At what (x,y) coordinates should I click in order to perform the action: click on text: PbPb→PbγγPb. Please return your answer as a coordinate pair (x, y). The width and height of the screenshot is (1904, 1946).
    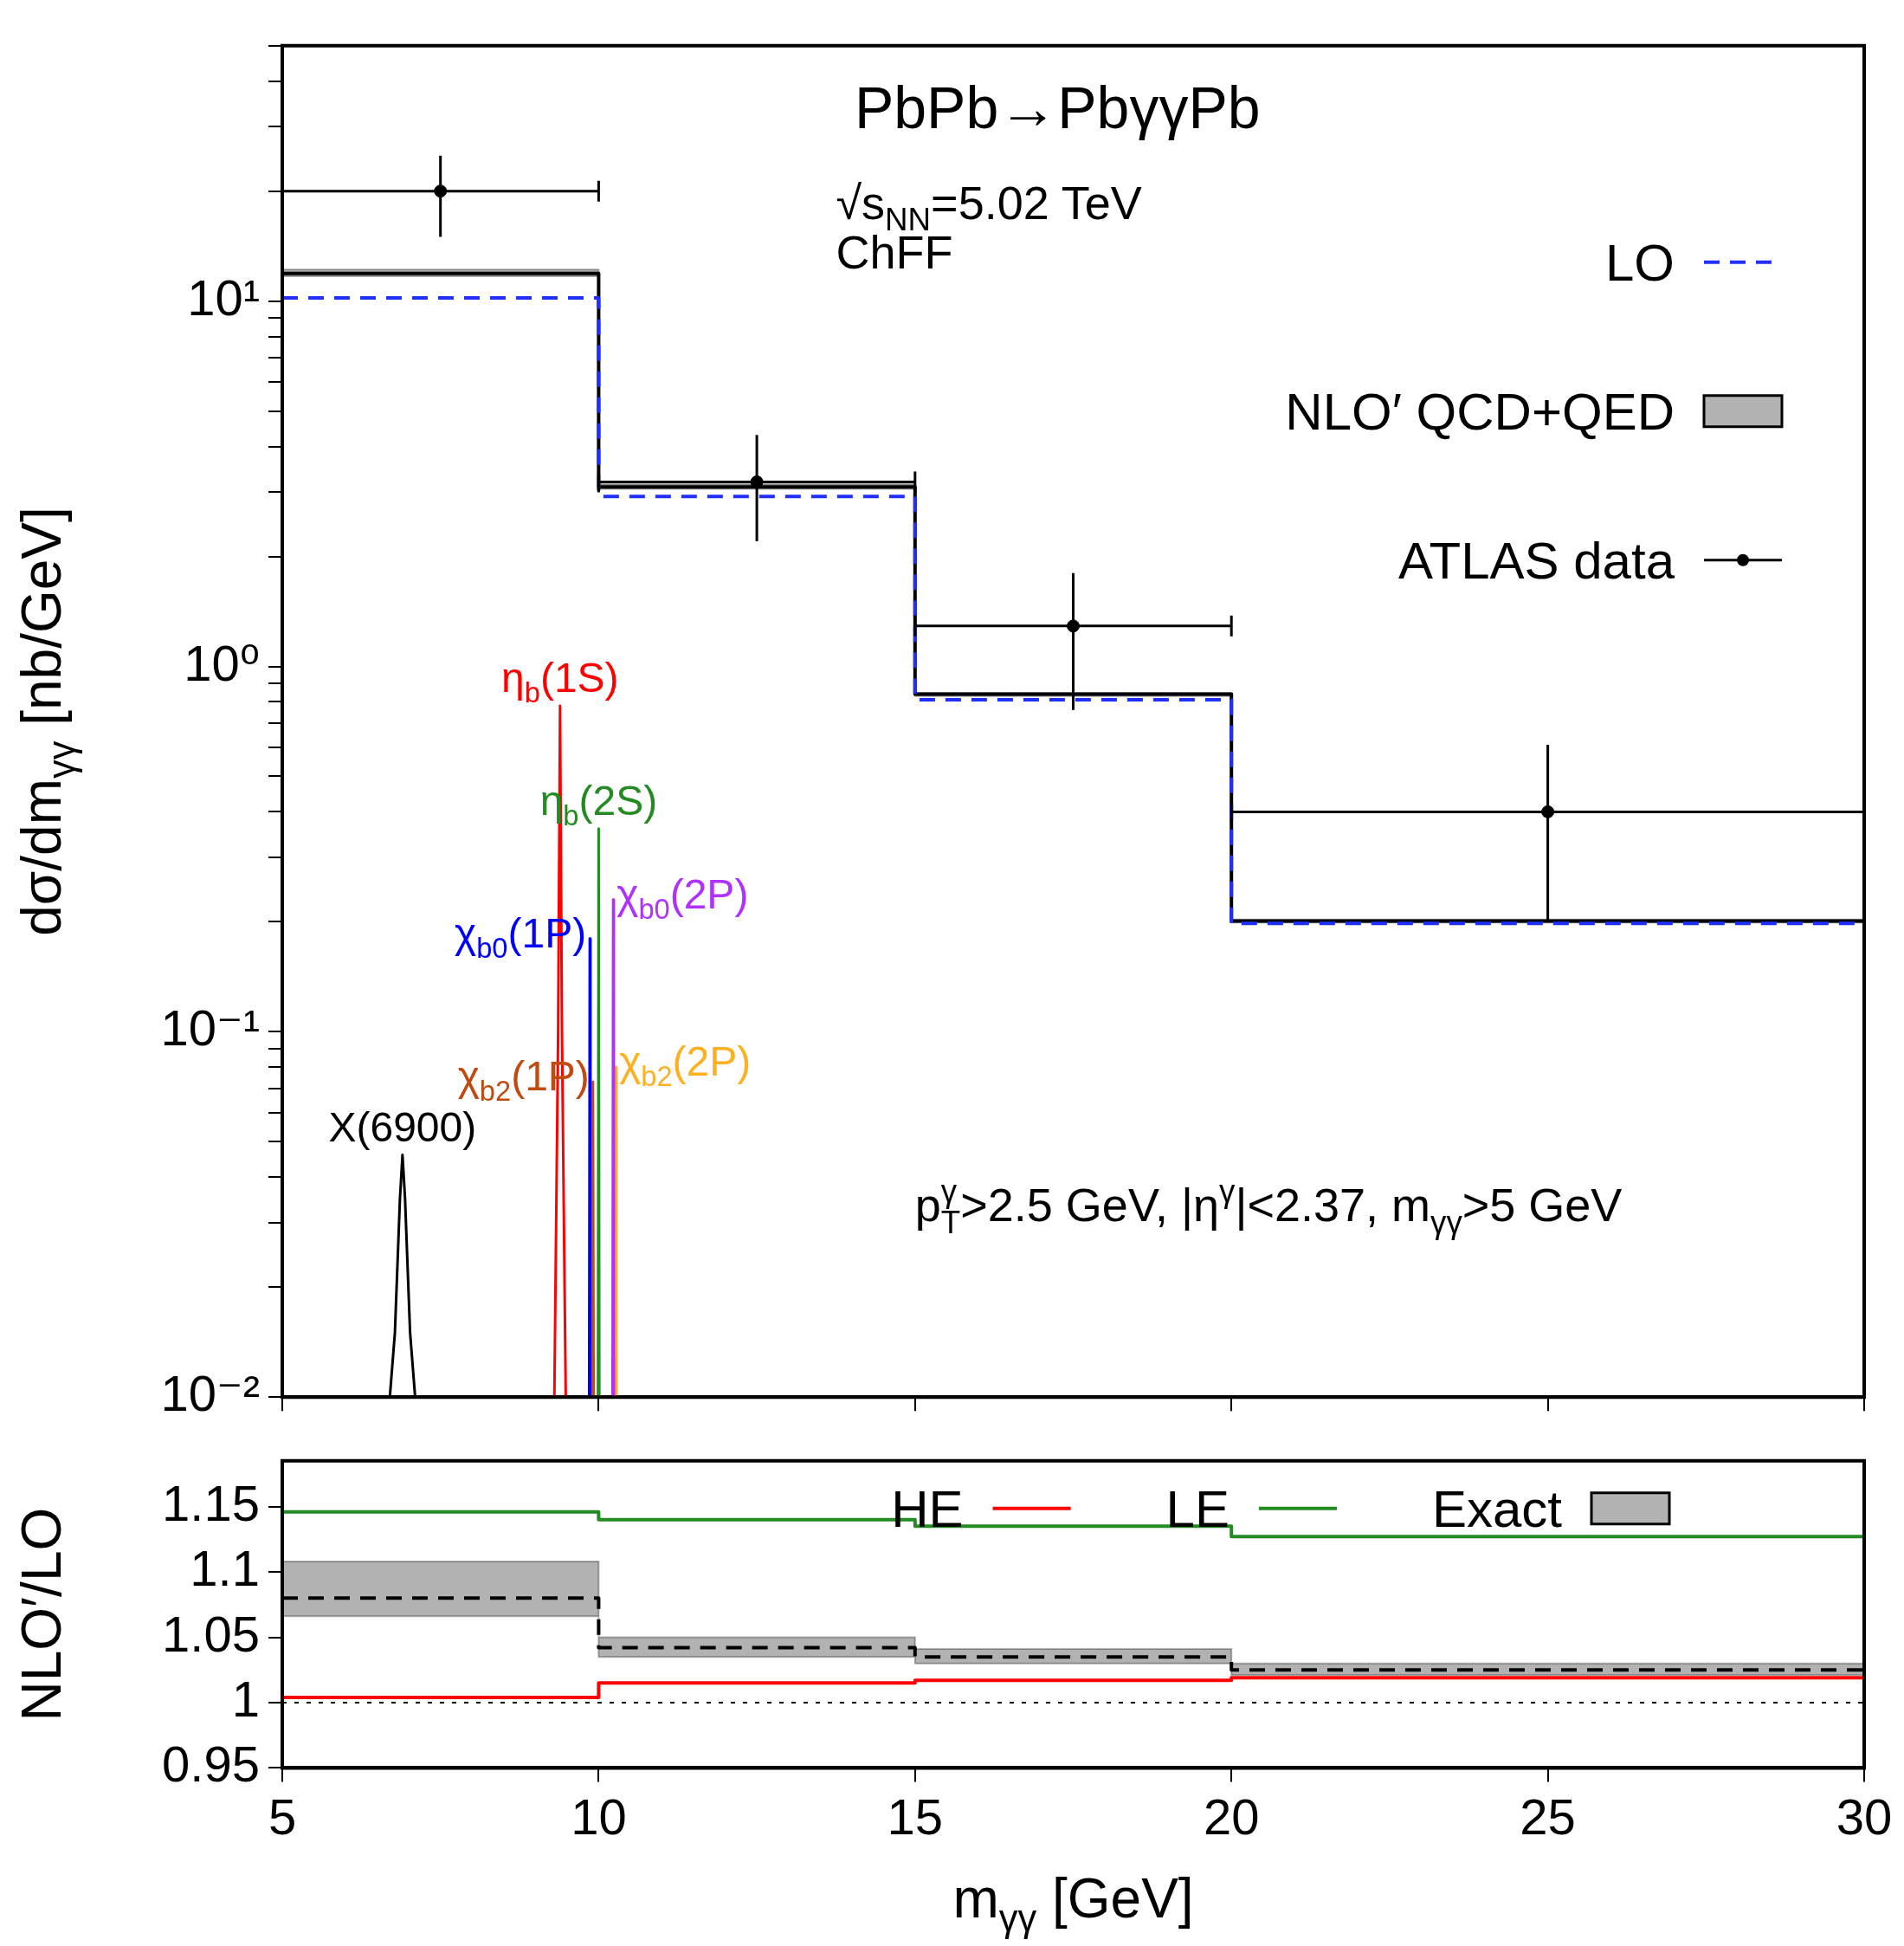
    Looking at the image, I should click on (1057, 107).